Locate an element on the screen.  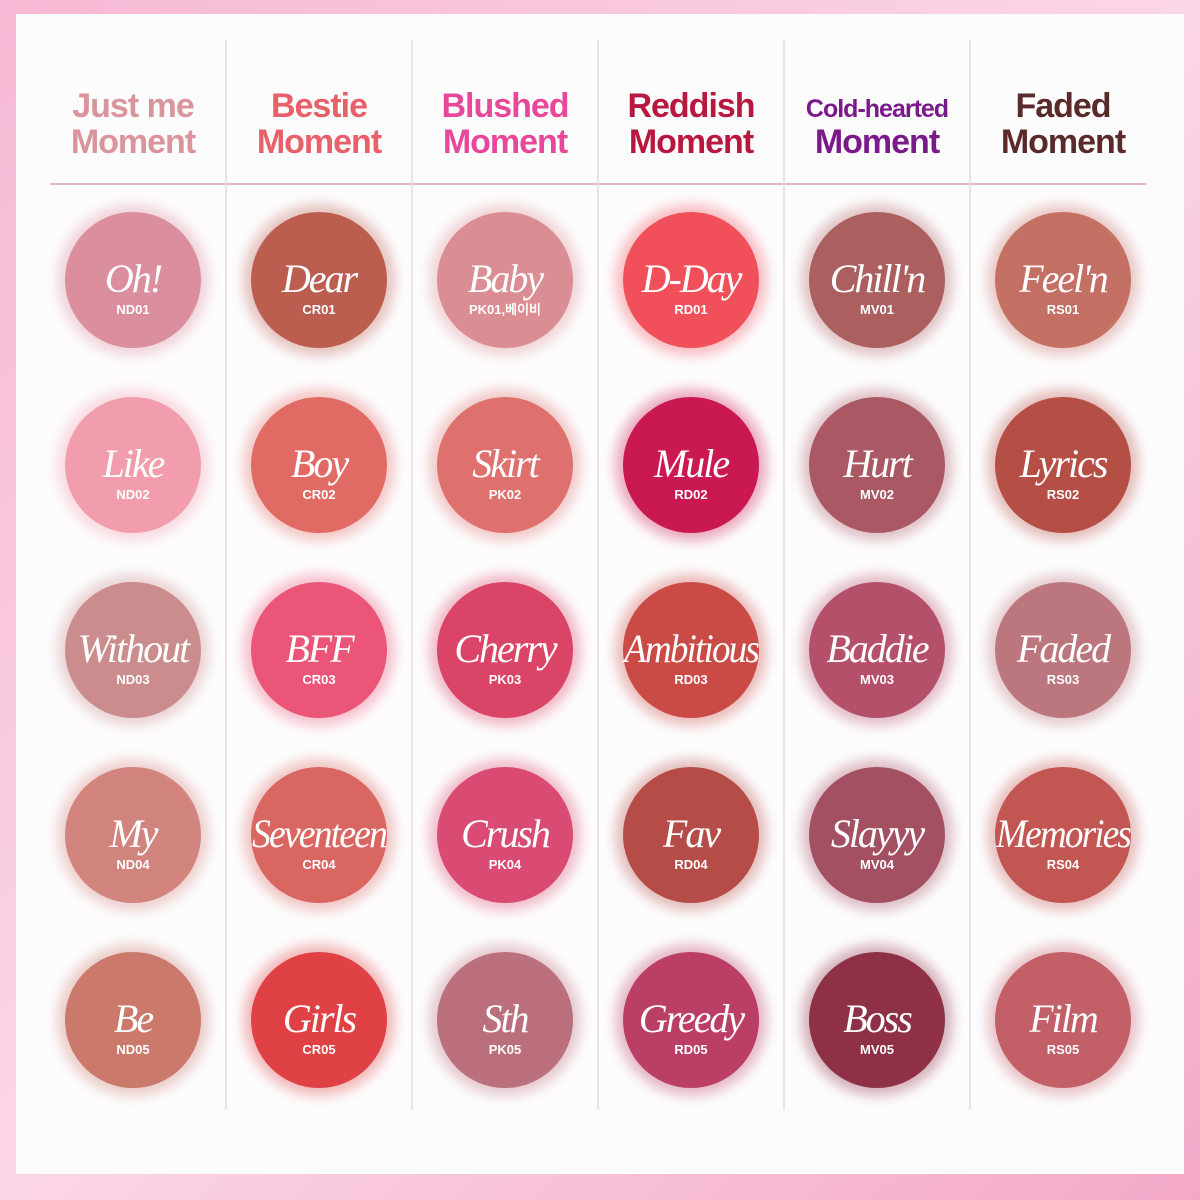
swatch-name: BFF is located at coordinates (320, 648).